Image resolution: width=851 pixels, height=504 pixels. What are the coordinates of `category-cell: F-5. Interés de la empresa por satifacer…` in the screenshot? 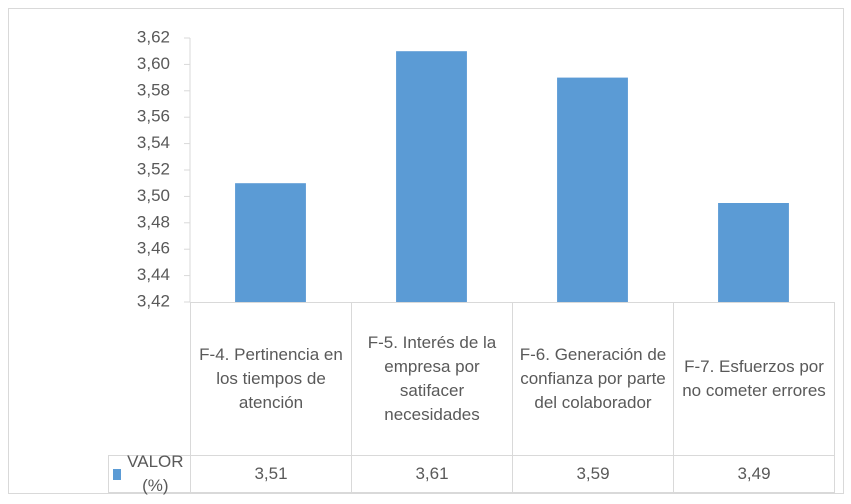 It's located at (432, 379).